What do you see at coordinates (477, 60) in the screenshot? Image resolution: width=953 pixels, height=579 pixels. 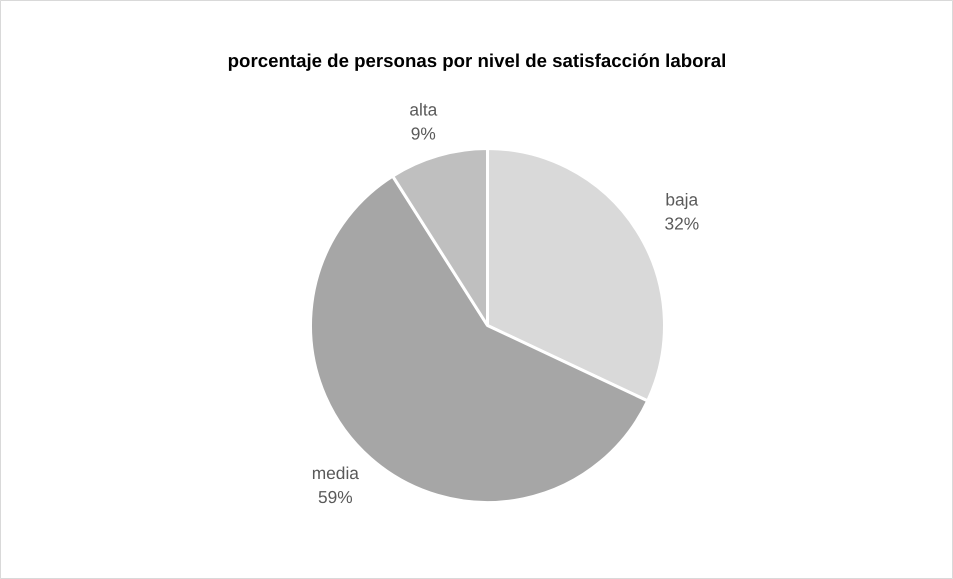 I see `chart-title: porcentaje de personas por nivel de satisfacción laboral` at bounding box center [477, 60].